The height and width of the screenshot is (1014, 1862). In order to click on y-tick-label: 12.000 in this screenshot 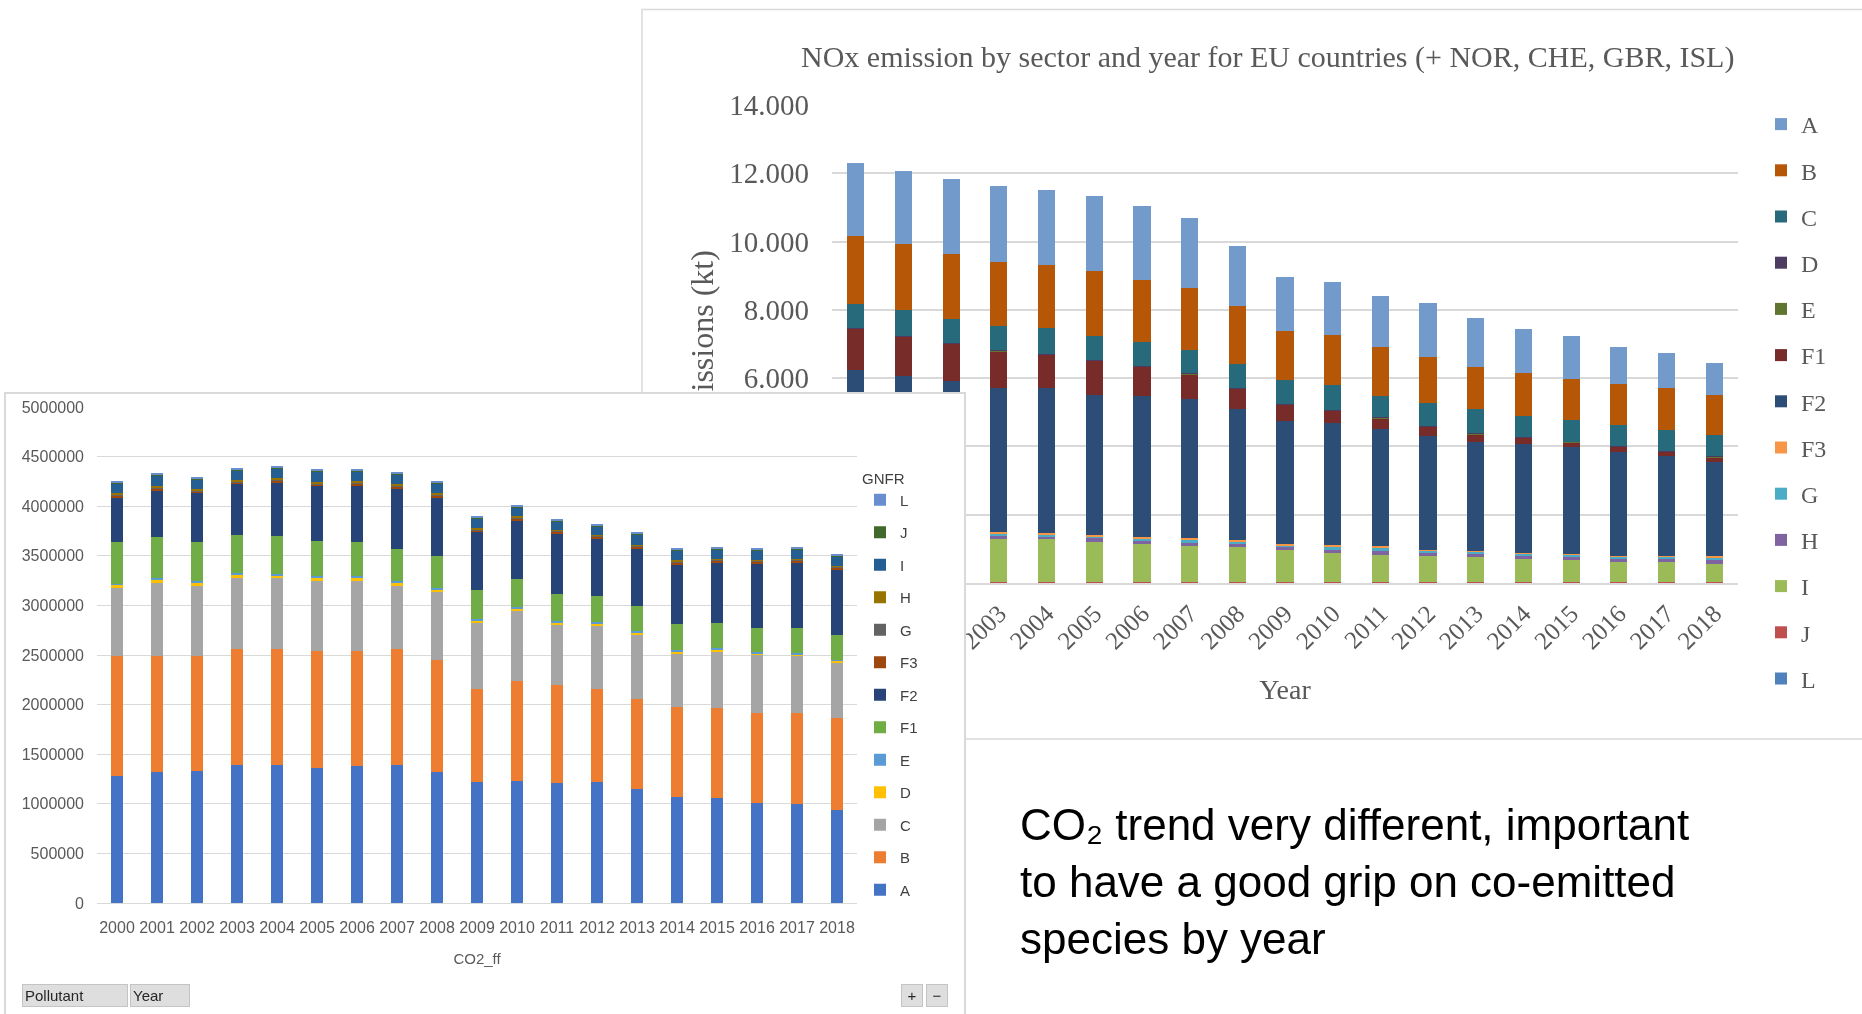, I will do `click(769, 173)`.